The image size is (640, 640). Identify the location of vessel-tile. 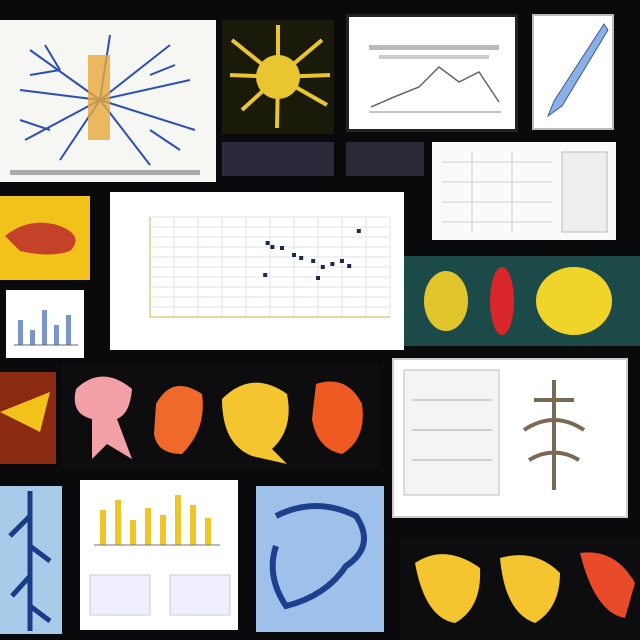
(320, 559).